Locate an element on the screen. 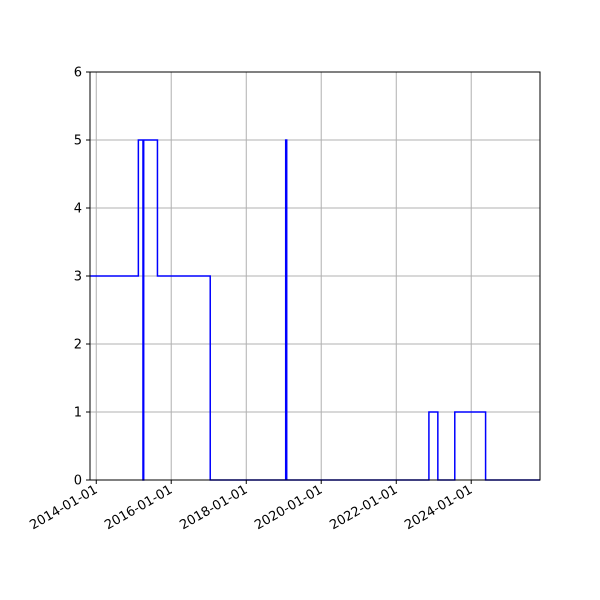 The width and height of the screenshot is (600, 600). y-tick-label: 5 is located at coordinates (78, 141).